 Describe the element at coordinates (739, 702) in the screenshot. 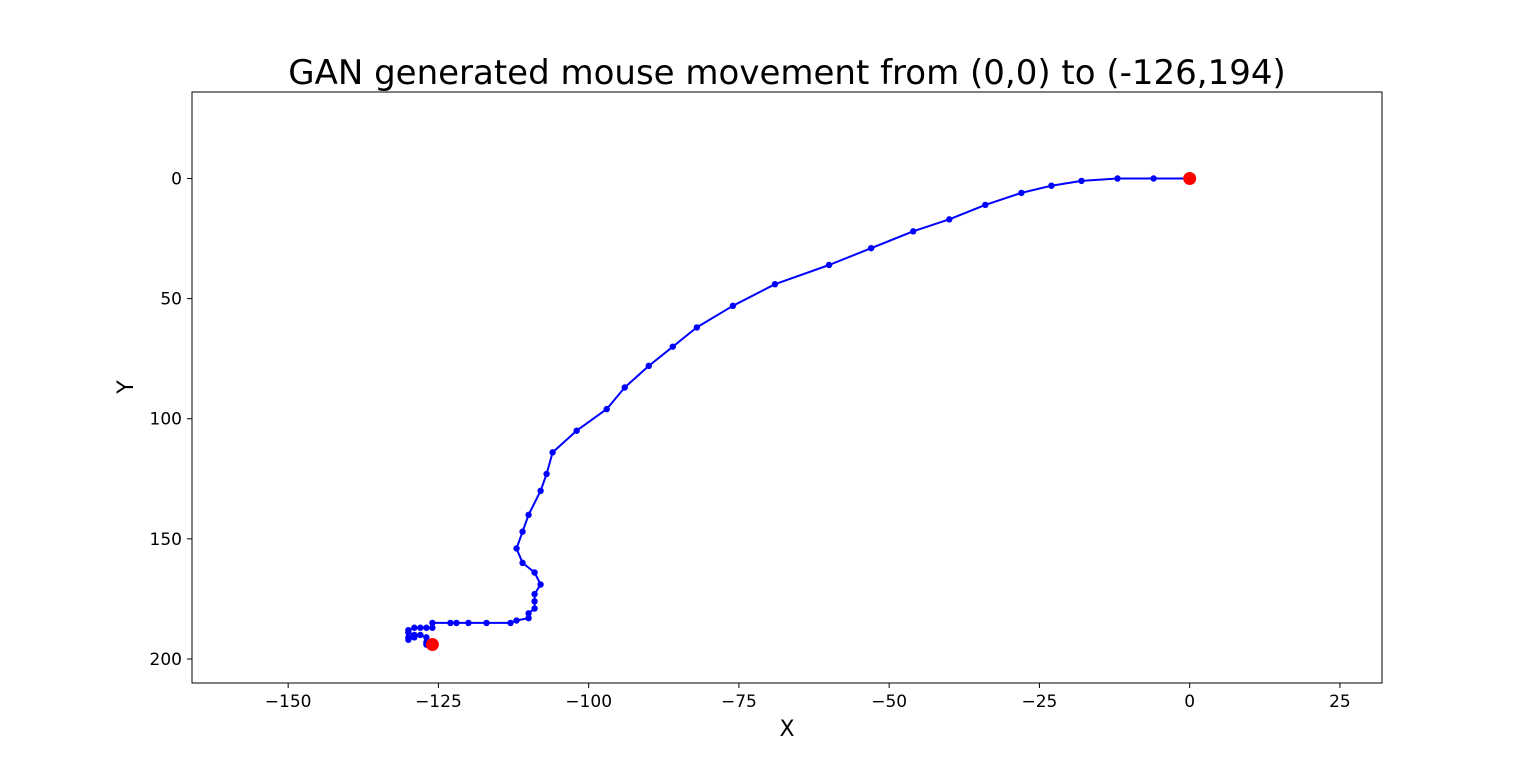

I see `x-tick-label: −75` at that location.